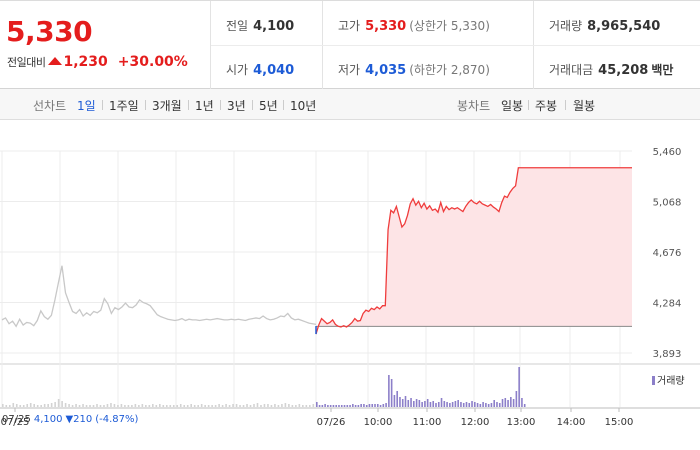 The height and width of the screenshot is (450, 700). I want to click on tab-3years: 3년, so click(236, 106).